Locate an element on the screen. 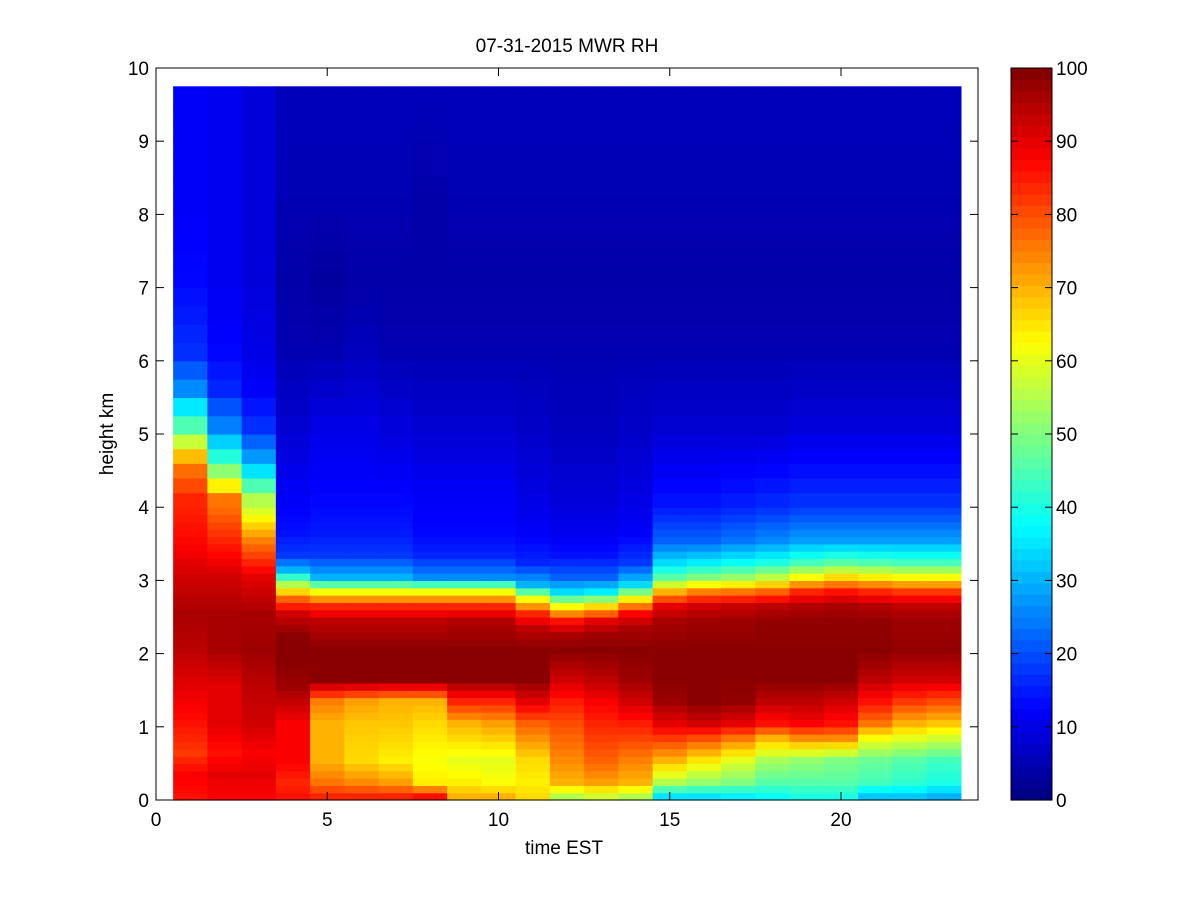  y-tick-label: 3 is located at coordinates (143, 581).